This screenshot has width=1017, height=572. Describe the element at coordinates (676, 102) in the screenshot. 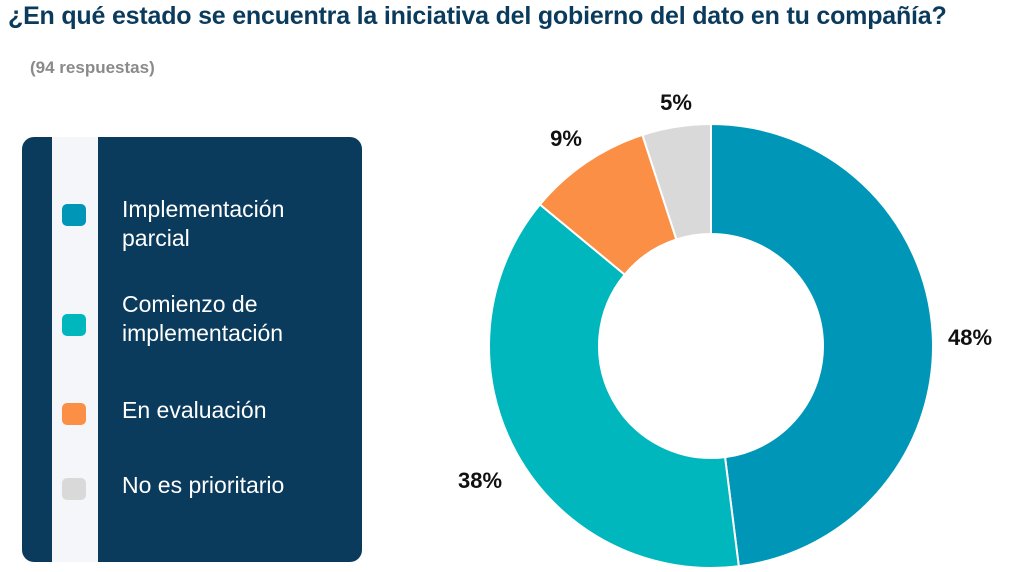

I see `data-label: 5%` at that location.